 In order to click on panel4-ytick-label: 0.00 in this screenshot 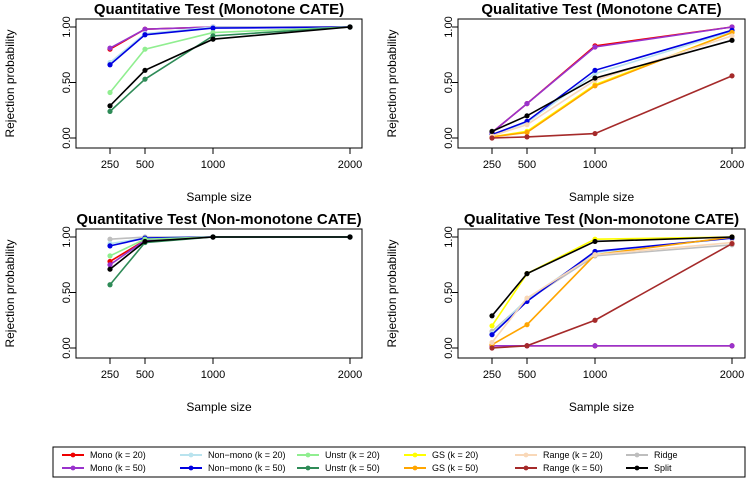, I will do `click(449, 347)`.